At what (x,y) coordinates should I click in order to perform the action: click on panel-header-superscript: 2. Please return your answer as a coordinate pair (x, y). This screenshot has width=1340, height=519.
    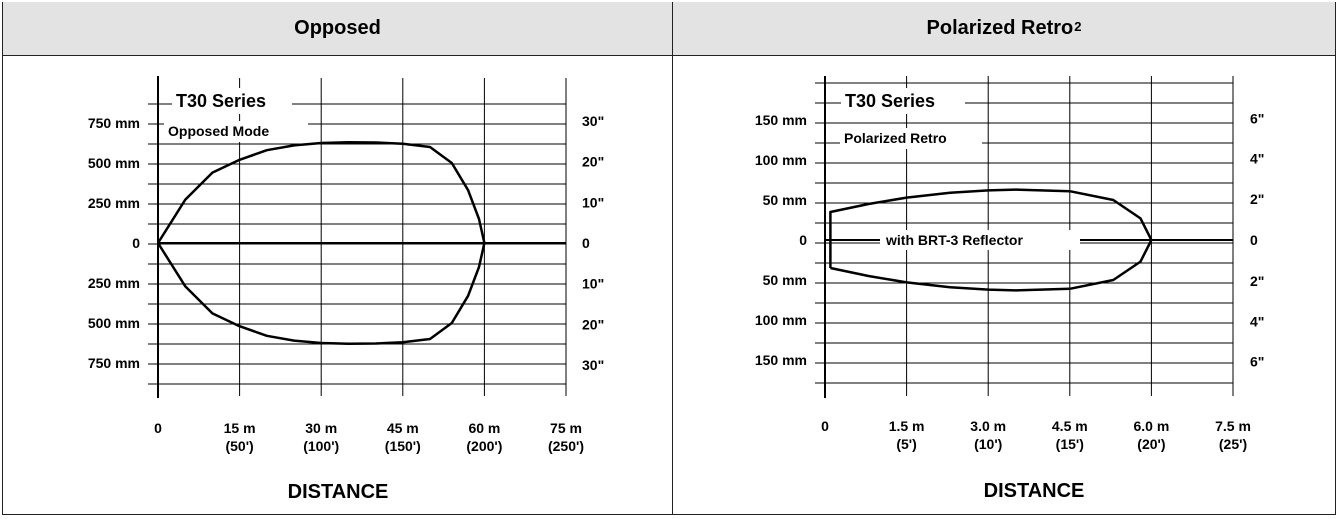
    Looking at the image, I should click on (1078, 26).